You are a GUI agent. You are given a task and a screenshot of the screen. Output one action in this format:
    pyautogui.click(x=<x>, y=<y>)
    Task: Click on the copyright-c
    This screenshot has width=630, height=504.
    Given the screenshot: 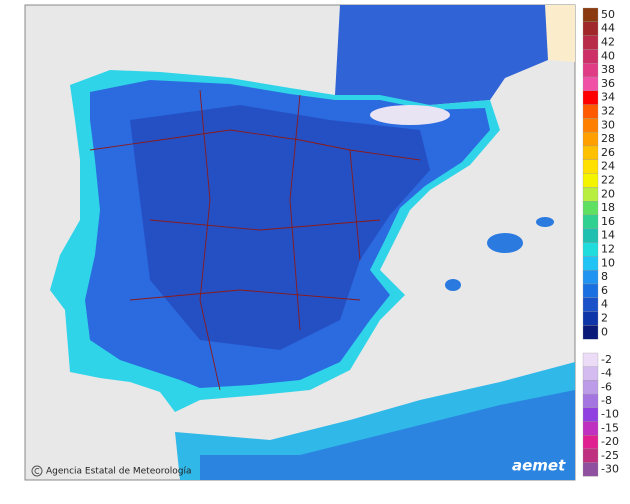 What is the action you would take?
    pyautogui.click(x=37, y=471)
    